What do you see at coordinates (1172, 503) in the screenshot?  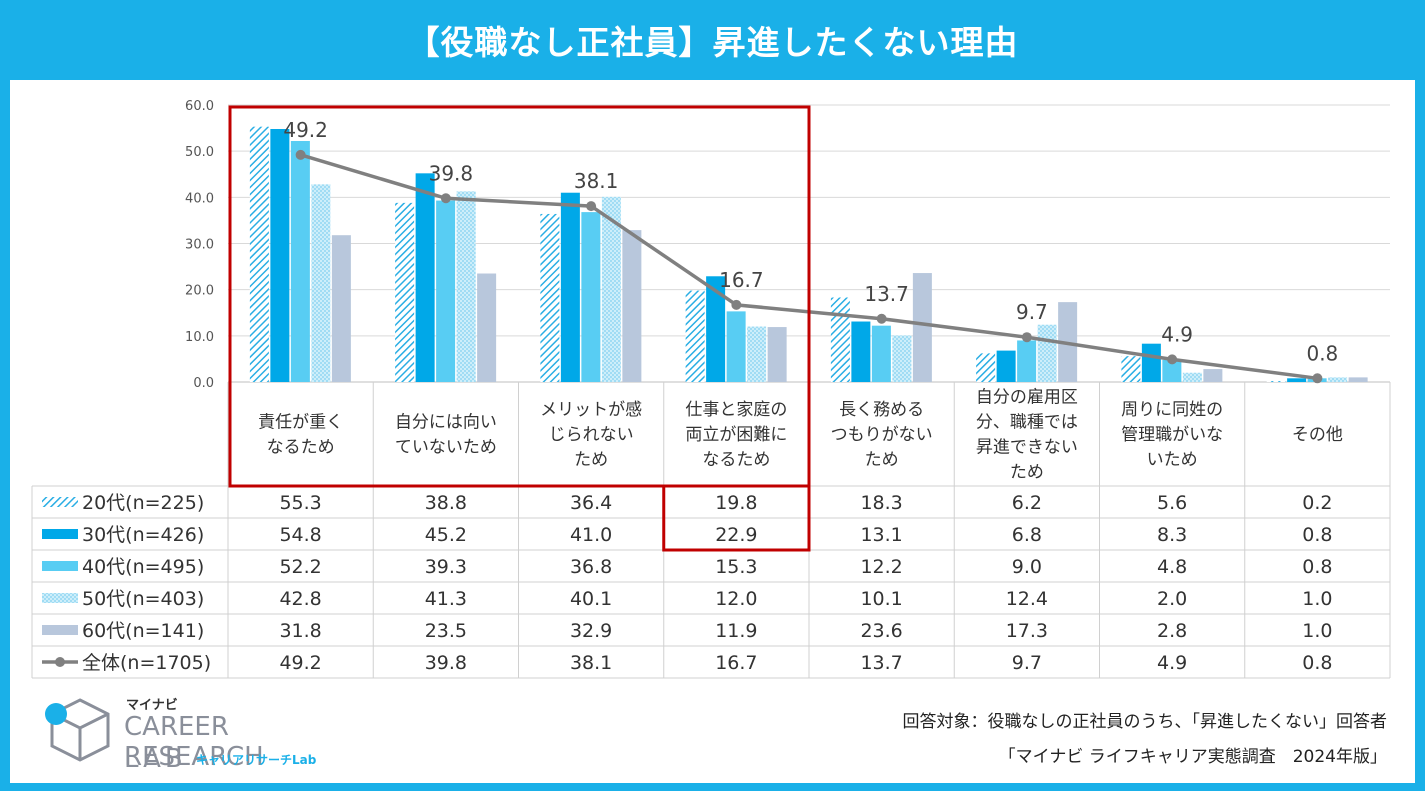 I see `table-cell-value: 5.6` at bounding box center [1172, 503].